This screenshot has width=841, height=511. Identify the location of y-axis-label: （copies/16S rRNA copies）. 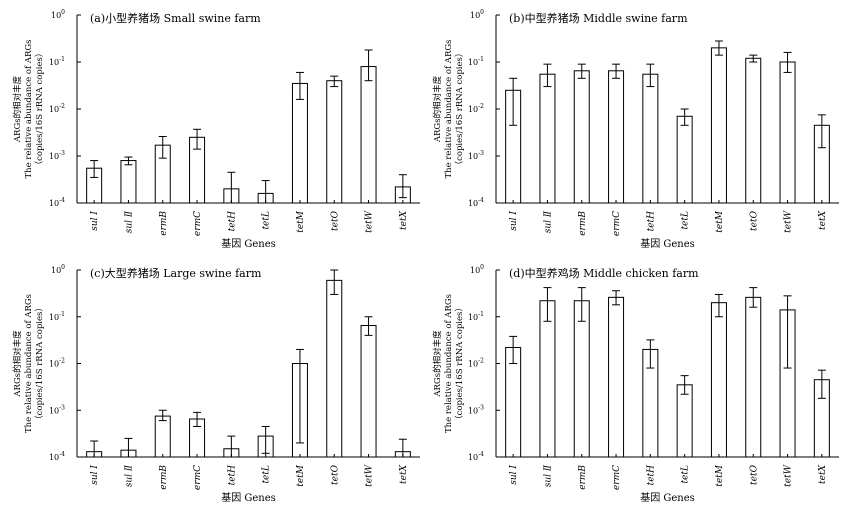
(459, 363).